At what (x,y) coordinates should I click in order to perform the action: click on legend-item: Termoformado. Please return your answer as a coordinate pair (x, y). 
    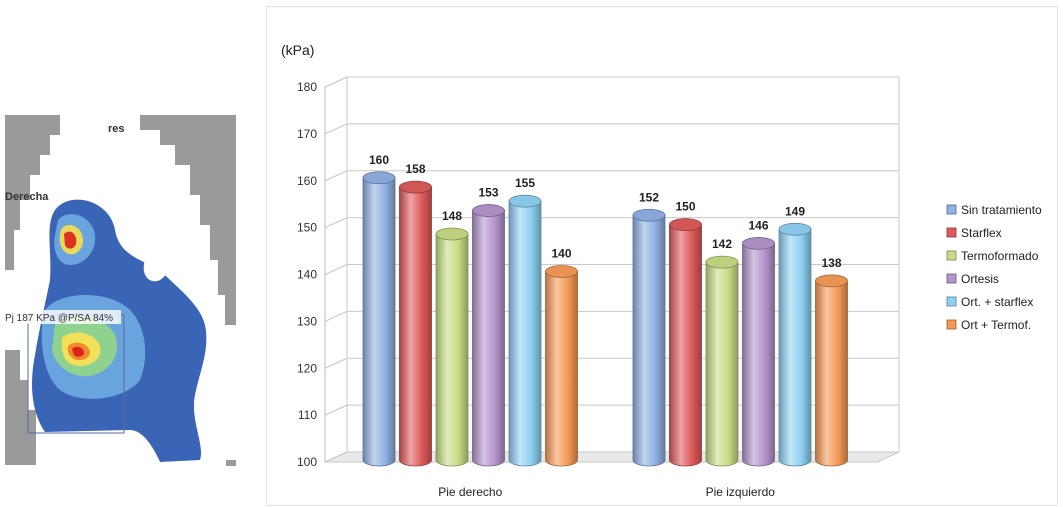
    Looking at the image, I should click on (992, 256).